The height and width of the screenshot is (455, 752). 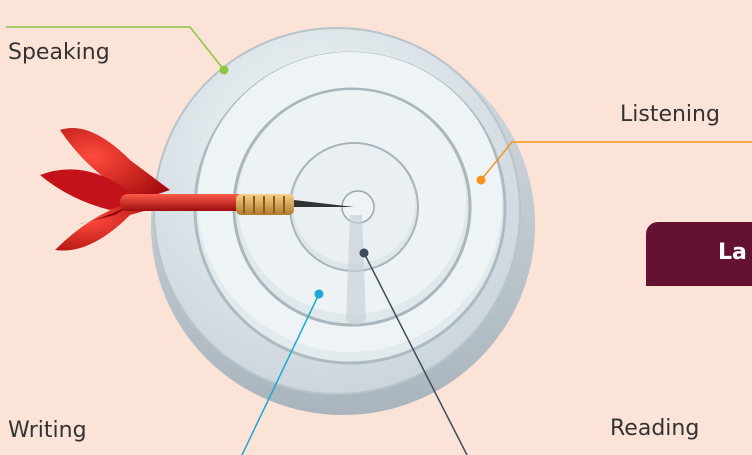 What do you see at coordinates (413, 351) in the screenshot?
I see `reading-leader` at bounding box center [413, 351].